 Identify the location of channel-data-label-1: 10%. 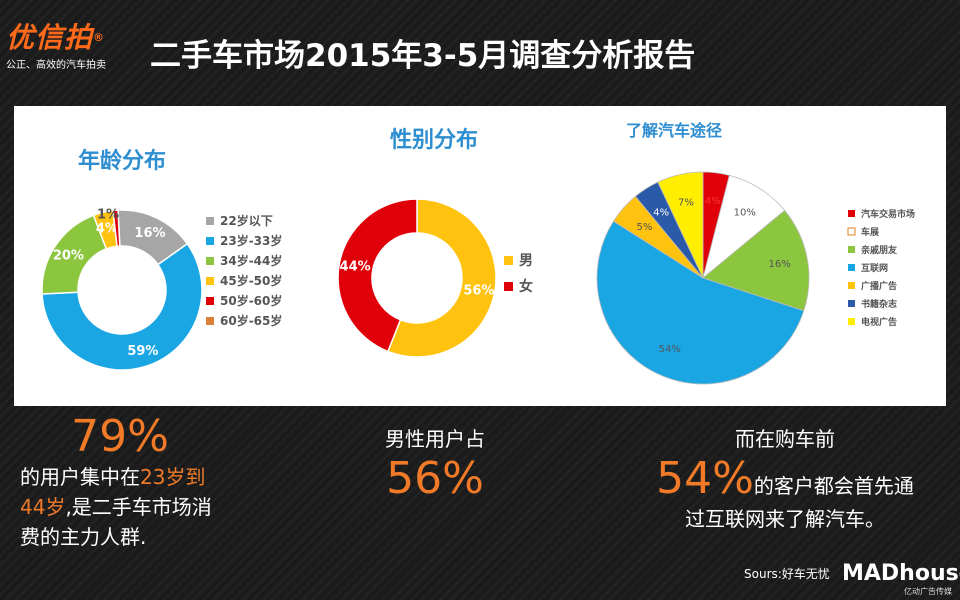
(745, 213).